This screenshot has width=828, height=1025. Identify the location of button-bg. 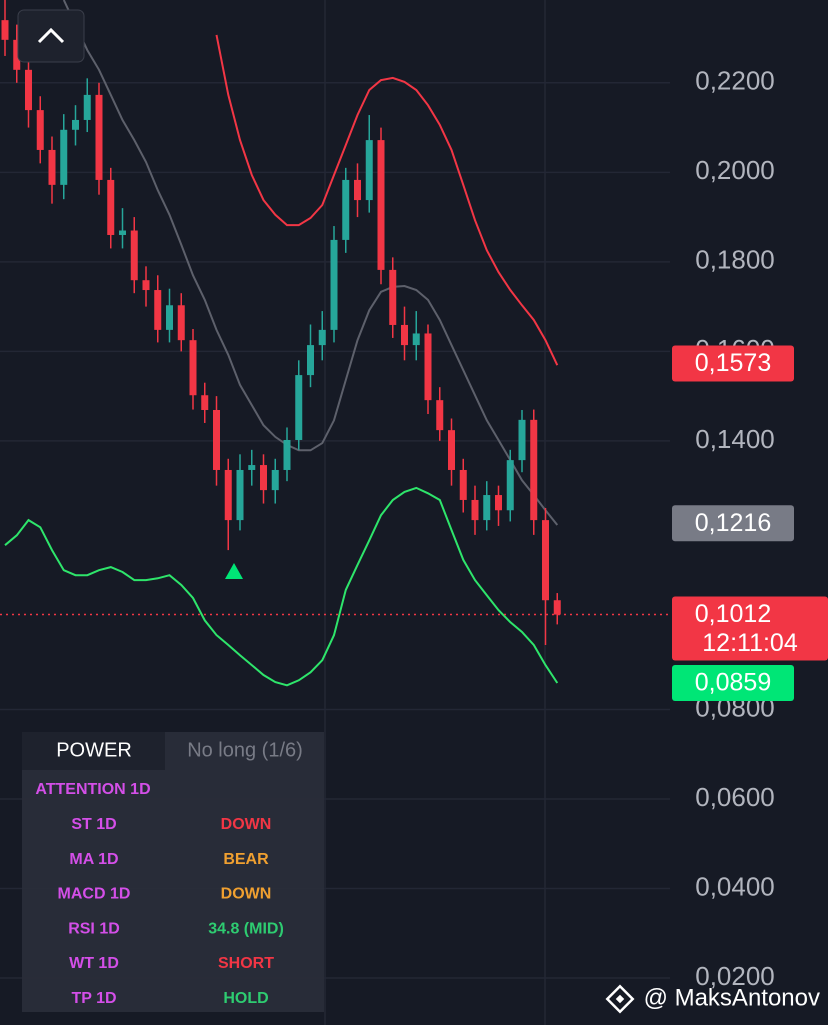
(51, 36).